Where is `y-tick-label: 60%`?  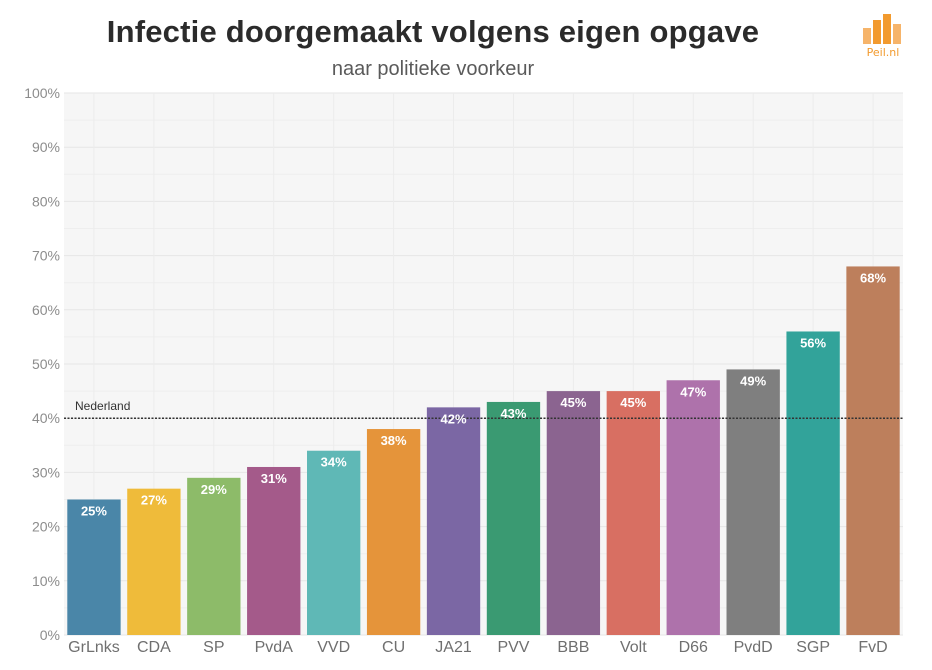
y-tick-label: 60% is located at coordinates (46, 310).